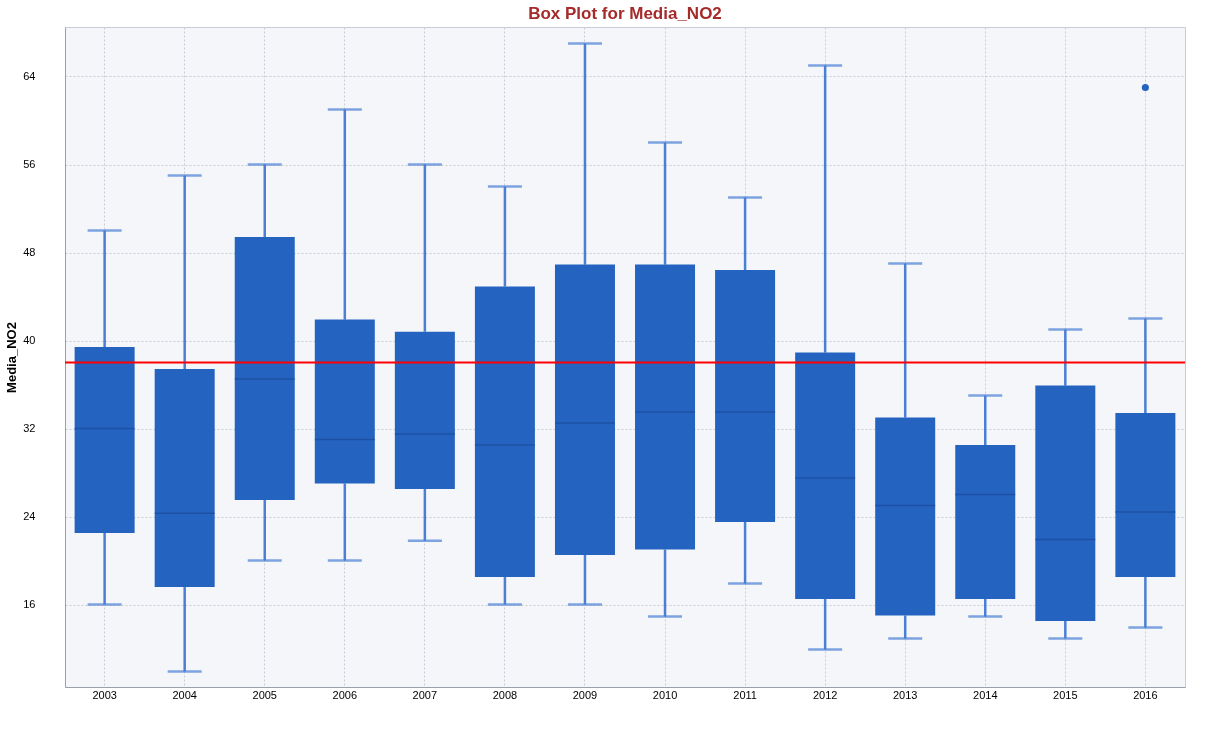 Image resolution: width=1223 pixels, height=740 pixels. Describe the element at coordinates (1145, 694) in the screenshot. I see `x-tick-label: 2016` at that location.